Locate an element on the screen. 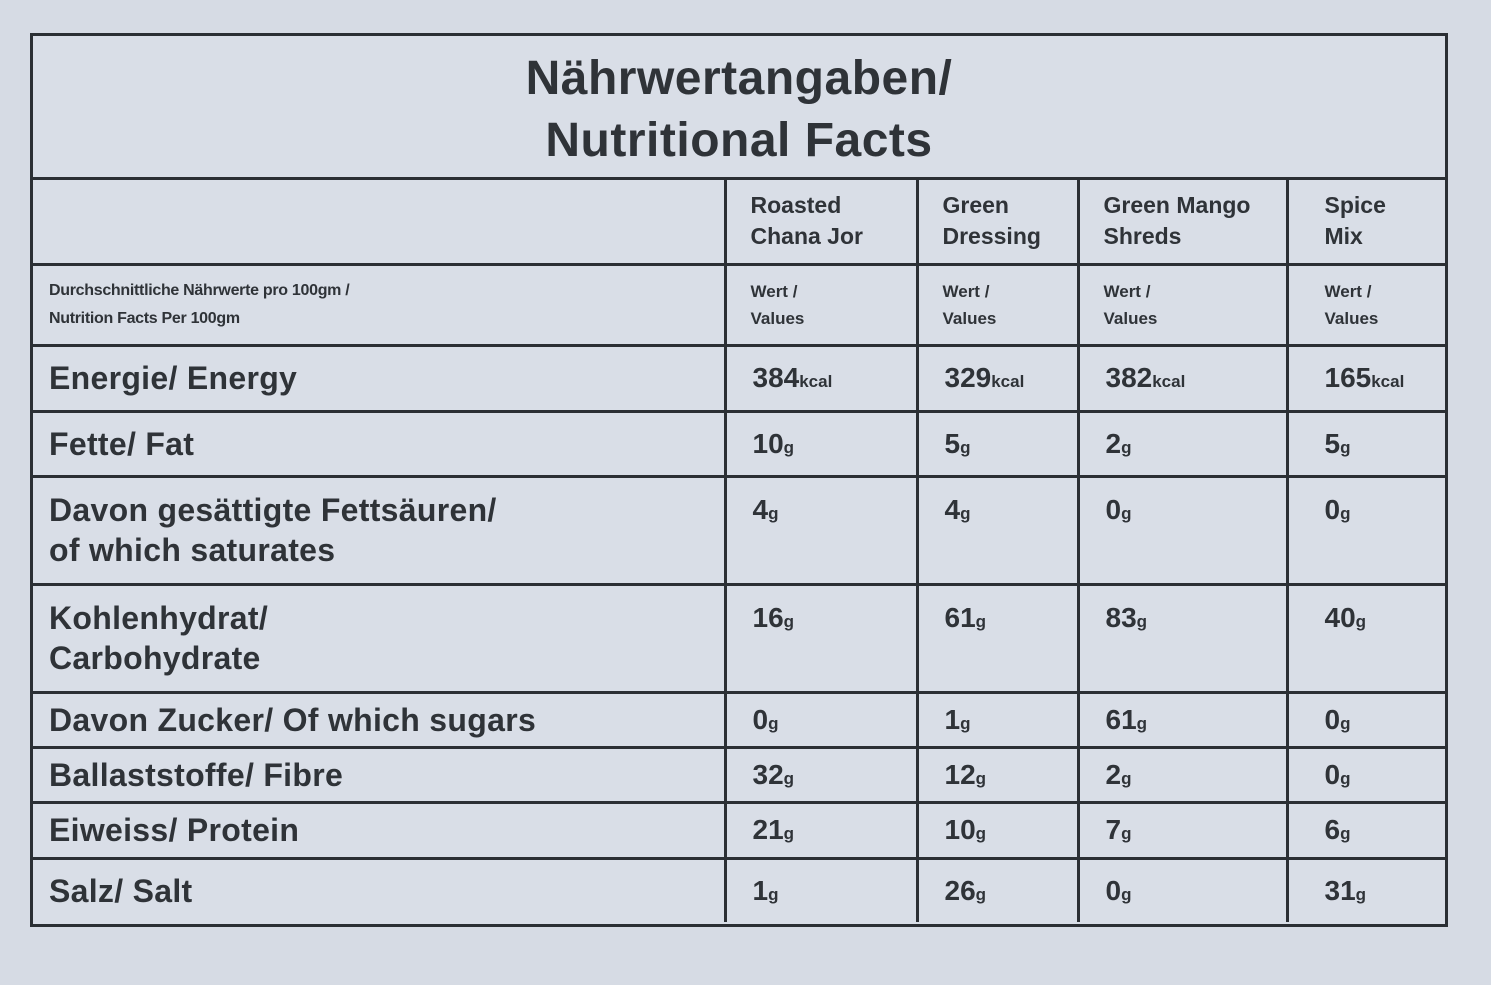  nutrient-label: Salz/ Salt is located at coordinates (380, 889).